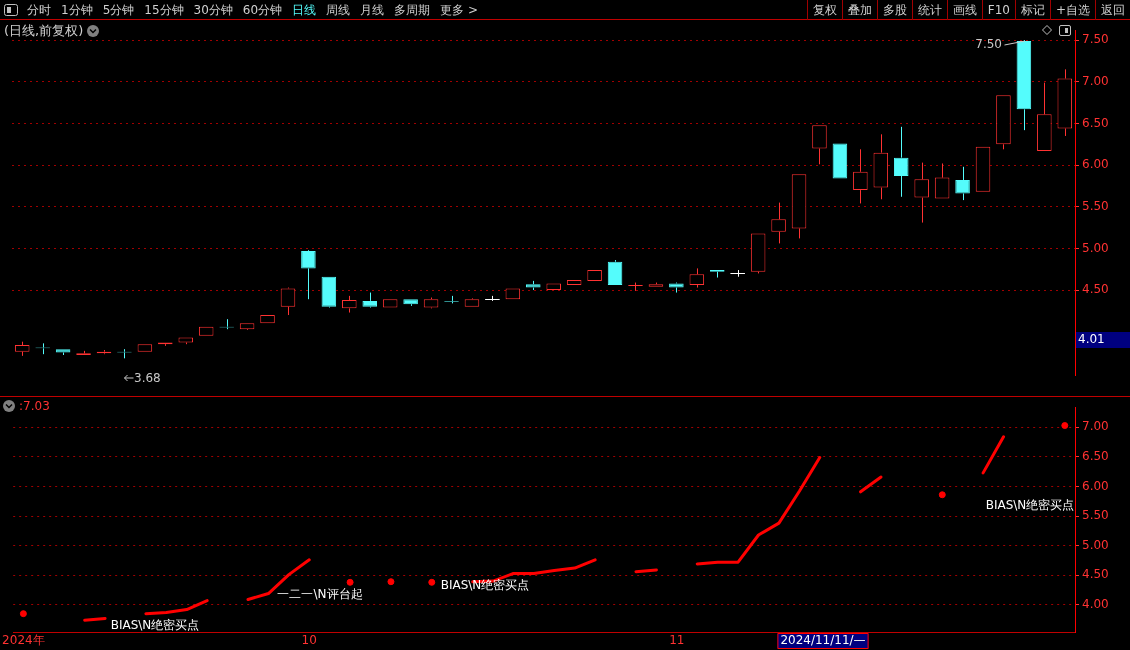 This screenshot has width=1130, height=650. Describe the element at coordinates (23, 640) in the screenshot. I see `x-tick-label: 2024年` at that location.